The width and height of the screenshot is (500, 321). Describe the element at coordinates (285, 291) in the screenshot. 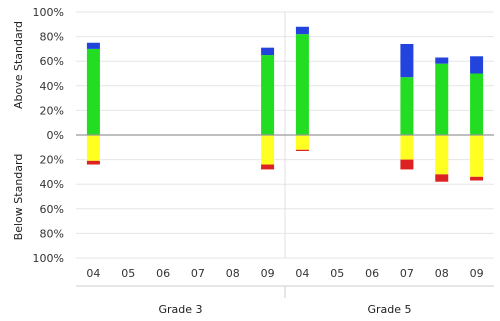

I see `x-axis: 04 05 06 07 08 09 04 05 06 07 08 09 Grade 3 Grade 5` at that location.